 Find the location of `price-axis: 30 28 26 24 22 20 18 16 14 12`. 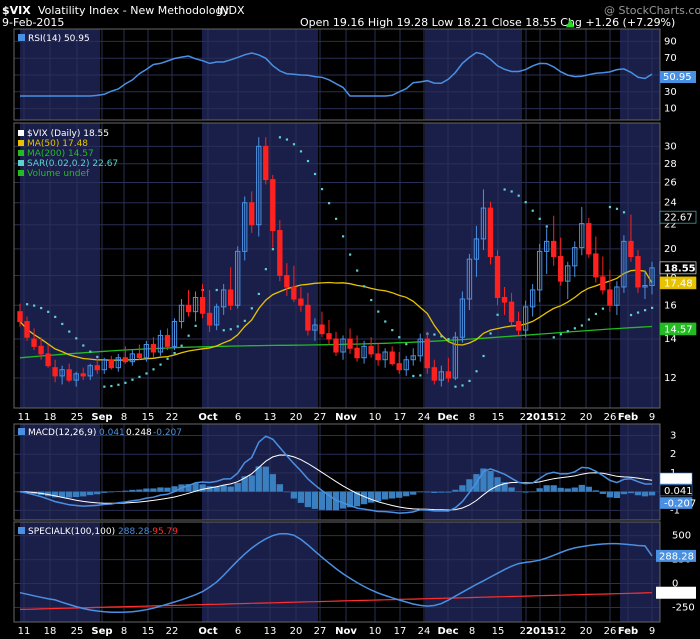

price-axis: 30 28 26 24 22 20 18 16 14 12 is located at coordinates (670, 262).